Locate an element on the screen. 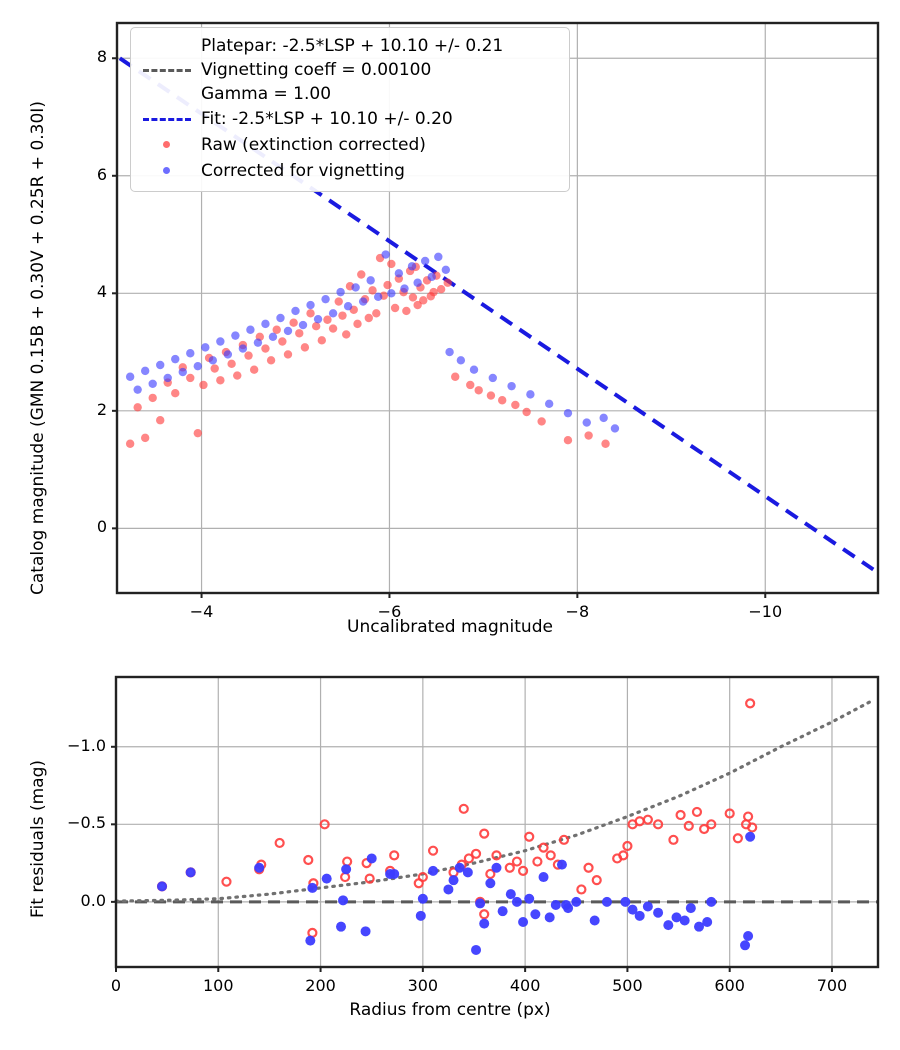 This screenshot has width=900, height=1050. legend-label-vignetting-coeff: Vignetting coeff = 0.00100 is located at coordinates (316, 70).